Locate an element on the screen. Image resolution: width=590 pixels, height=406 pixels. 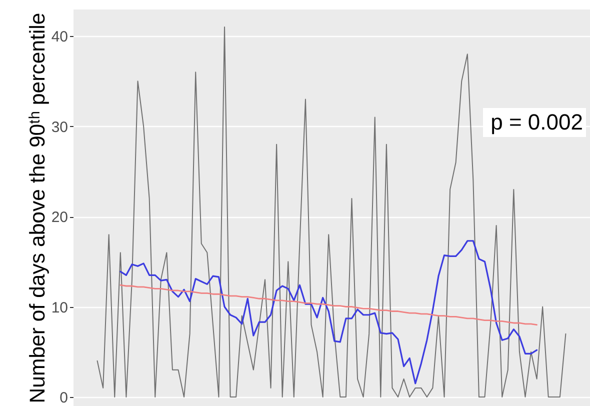
y-tick-label: 20 is located at coordinates (59, 217).